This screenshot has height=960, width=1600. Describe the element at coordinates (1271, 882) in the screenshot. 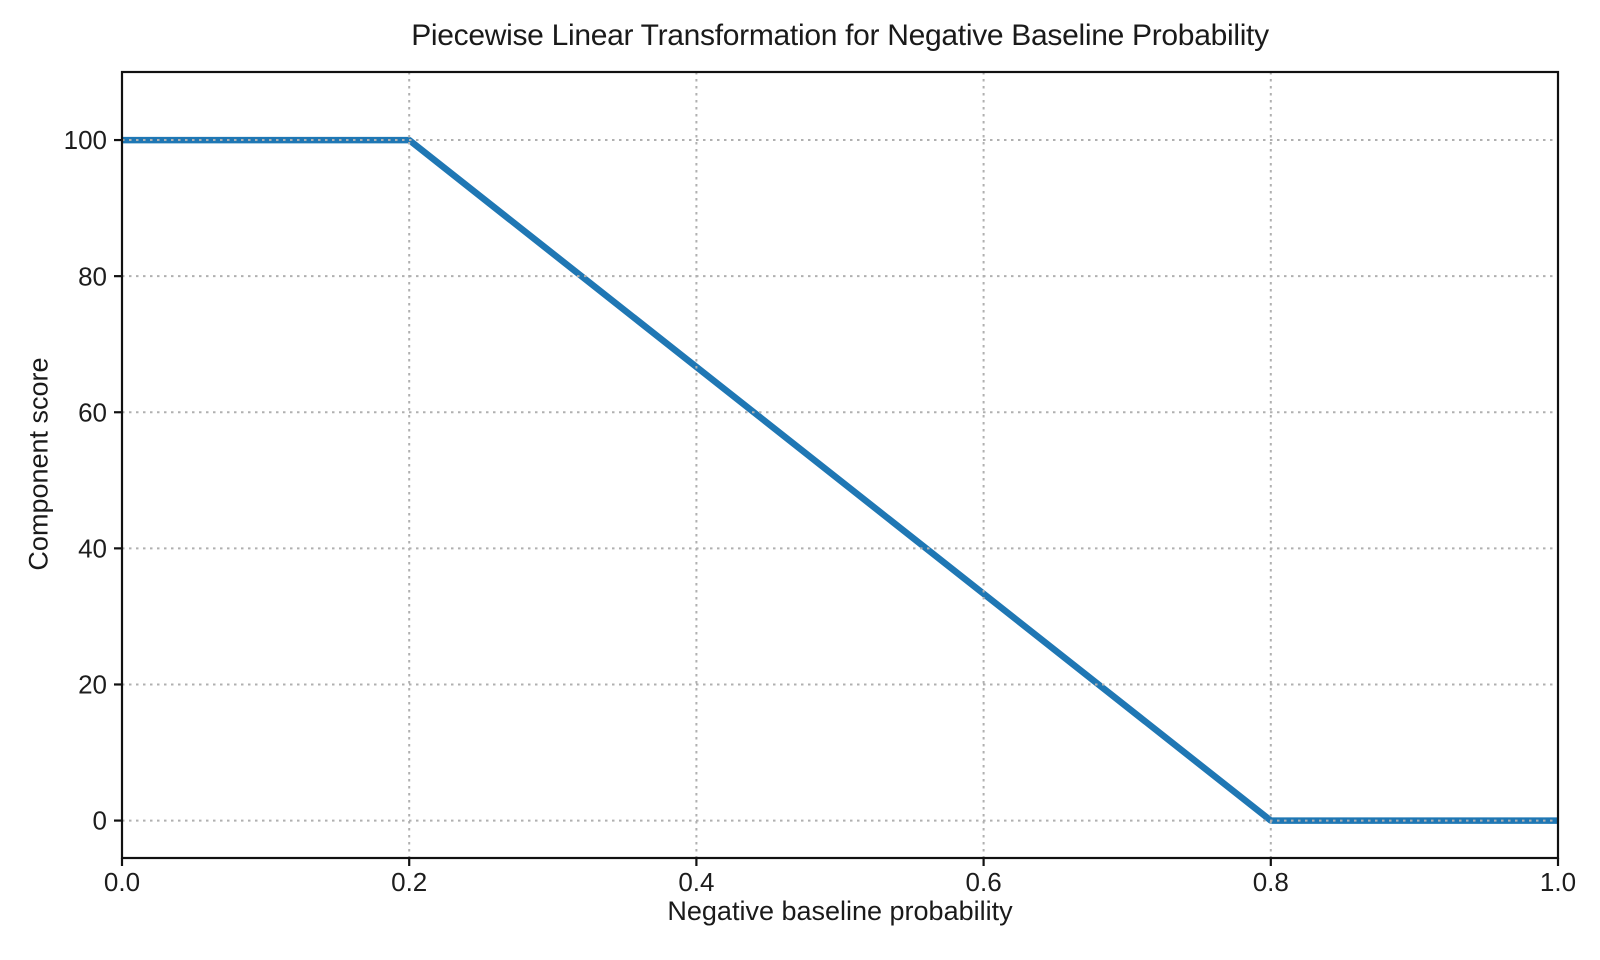

I see `x-tick-label: 0.8` at that location.